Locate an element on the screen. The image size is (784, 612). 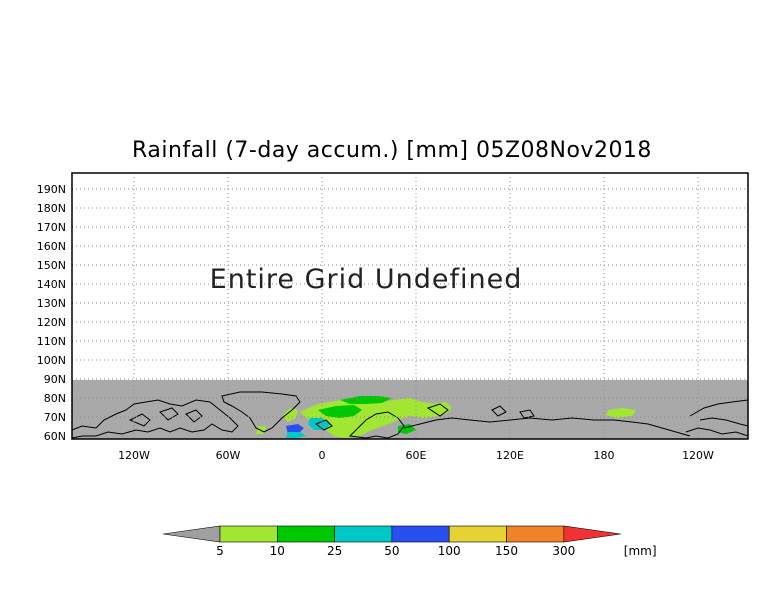
undefined-grid-message: Entire Grid Undefined is located at coordinates (366, 279).